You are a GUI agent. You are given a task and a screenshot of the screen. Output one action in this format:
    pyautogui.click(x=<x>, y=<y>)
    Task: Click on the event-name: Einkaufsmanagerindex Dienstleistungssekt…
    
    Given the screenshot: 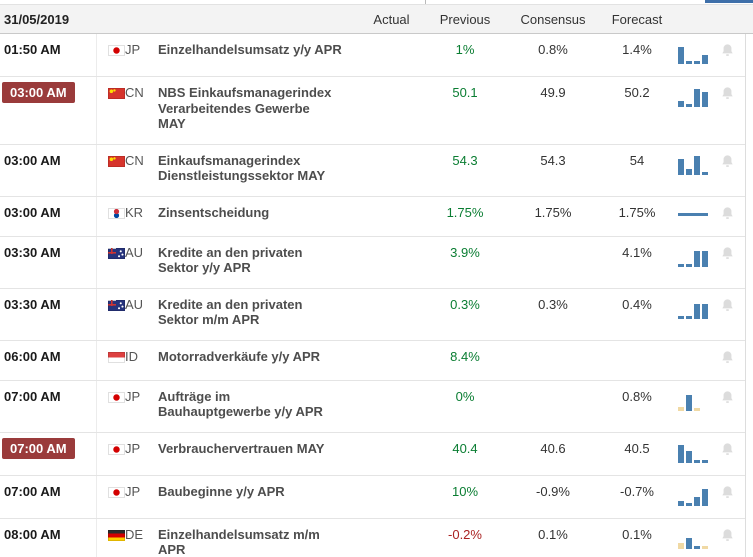 What is the action you would take?
    pyautogui.click(x=242, y=168)
    